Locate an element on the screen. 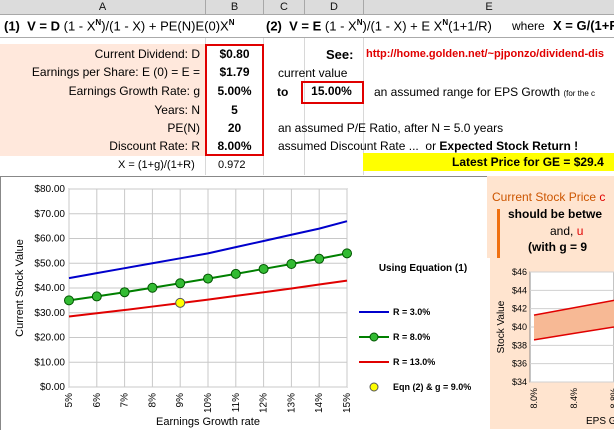 This screenshot has height=433, width=614. eps-label: Earnings per Share: E (0) = E = is located at coordinates (115, 72).